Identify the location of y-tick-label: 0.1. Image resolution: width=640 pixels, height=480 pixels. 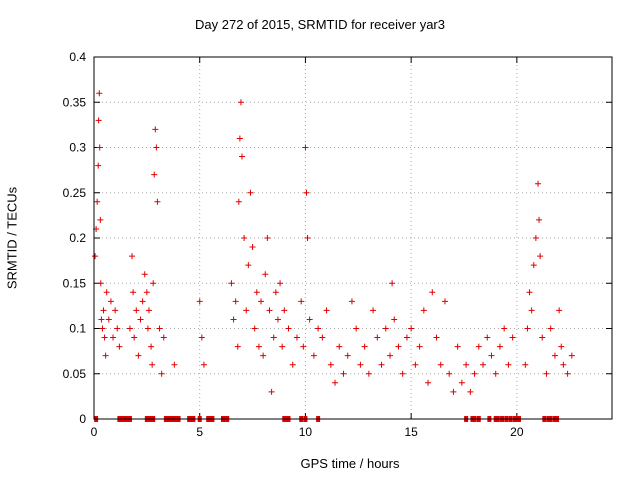
(77, 329).